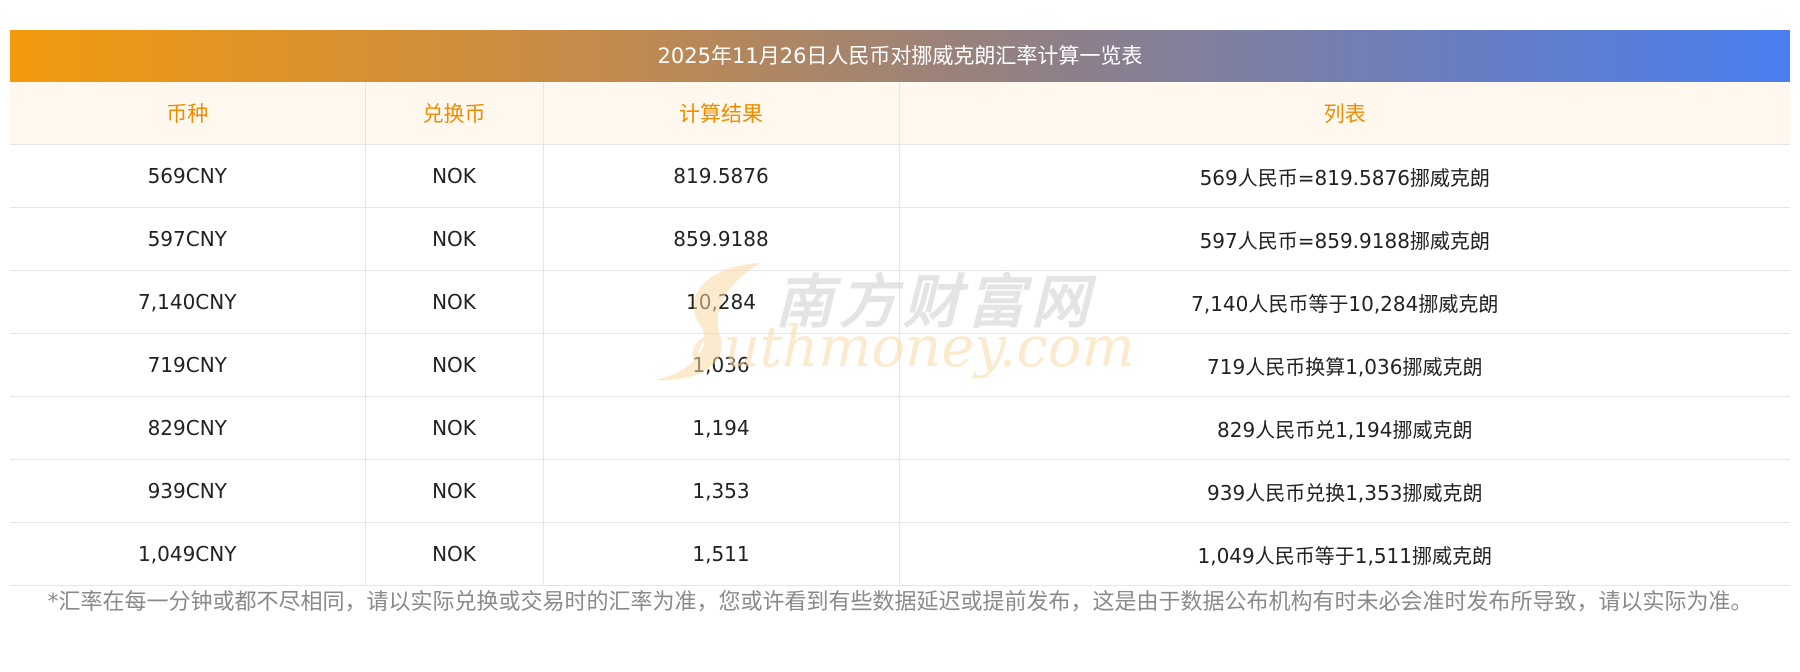 This screenshot has height=672, width=1800. What do you see at coordinates (721, 176) in the screenshot?
I see `cell-result: 819.5876` at bounding box center [721, 176].